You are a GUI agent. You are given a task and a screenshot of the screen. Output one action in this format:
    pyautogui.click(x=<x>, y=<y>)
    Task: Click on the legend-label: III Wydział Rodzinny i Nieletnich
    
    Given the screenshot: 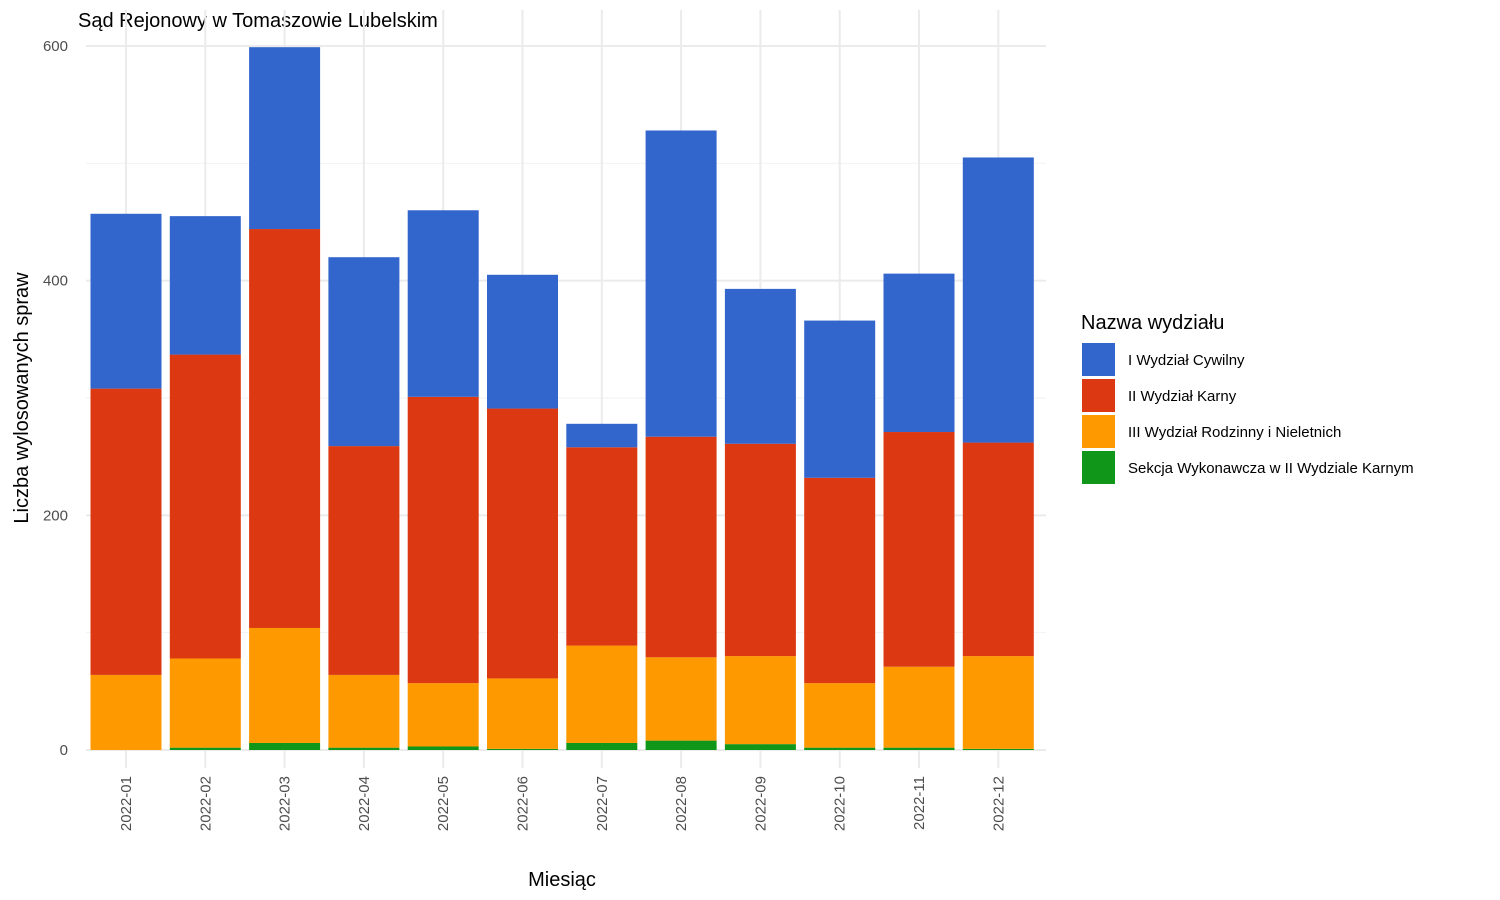 What is the action you would take?
    pyautogui.click(x=1234, y=432)
    